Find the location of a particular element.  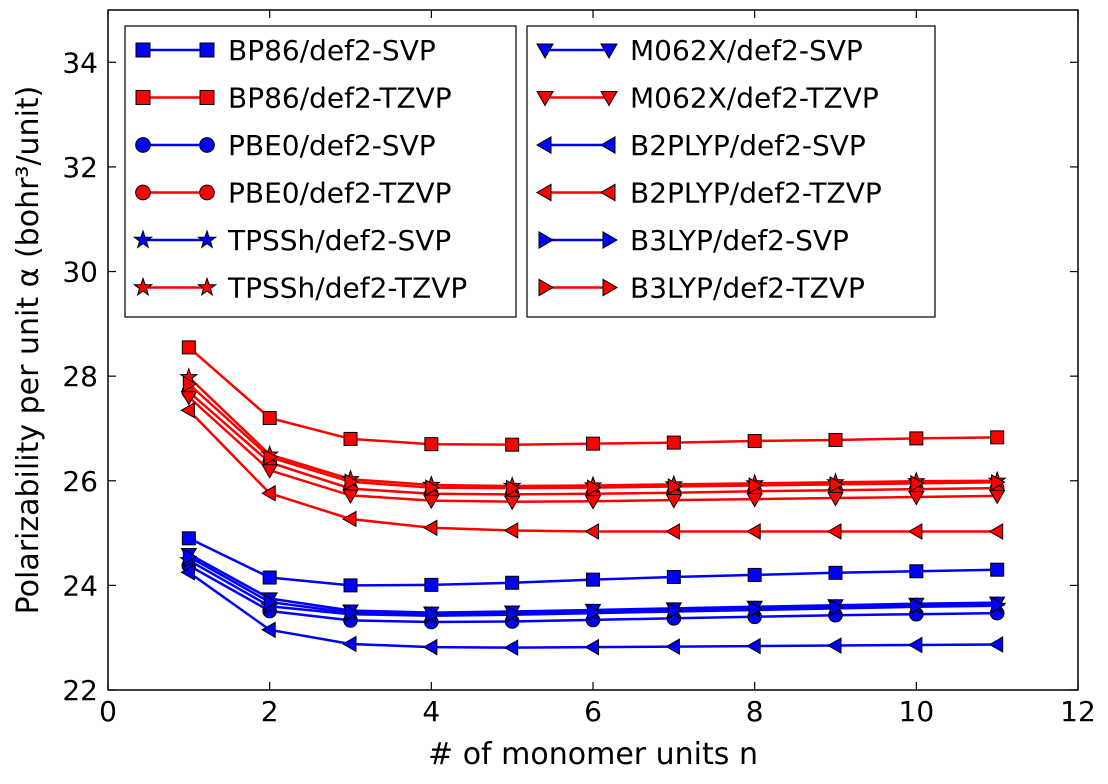

y-tick-label: 32 is located at coordinates (80, 167).